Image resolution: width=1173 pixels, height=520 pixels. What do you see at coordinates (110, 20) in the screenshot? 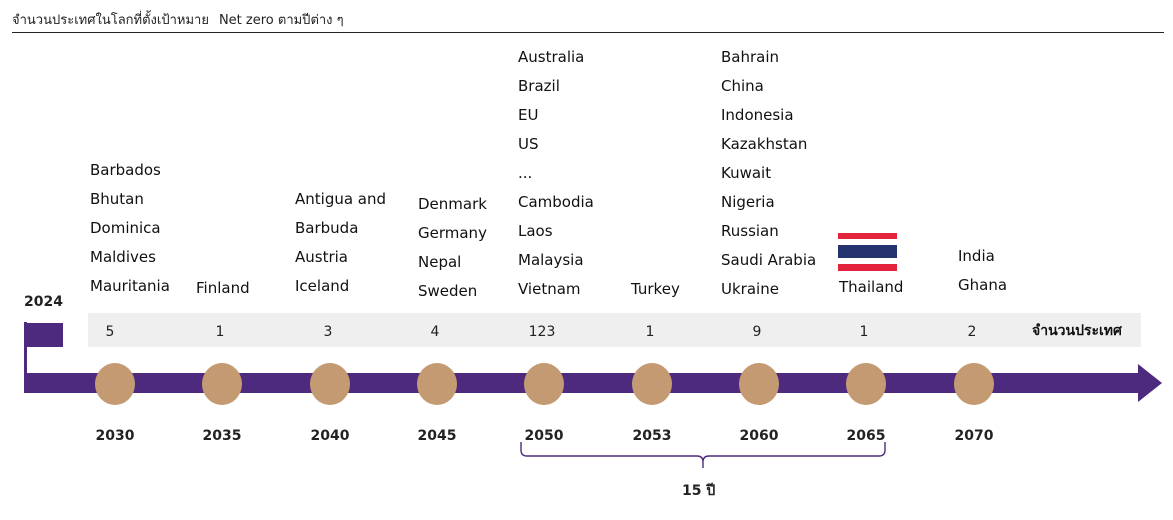
I see `title-thai: จำนวนประเทศในโลกที่ตั้งเป้าหมาย` at bounding box center [110, 20].